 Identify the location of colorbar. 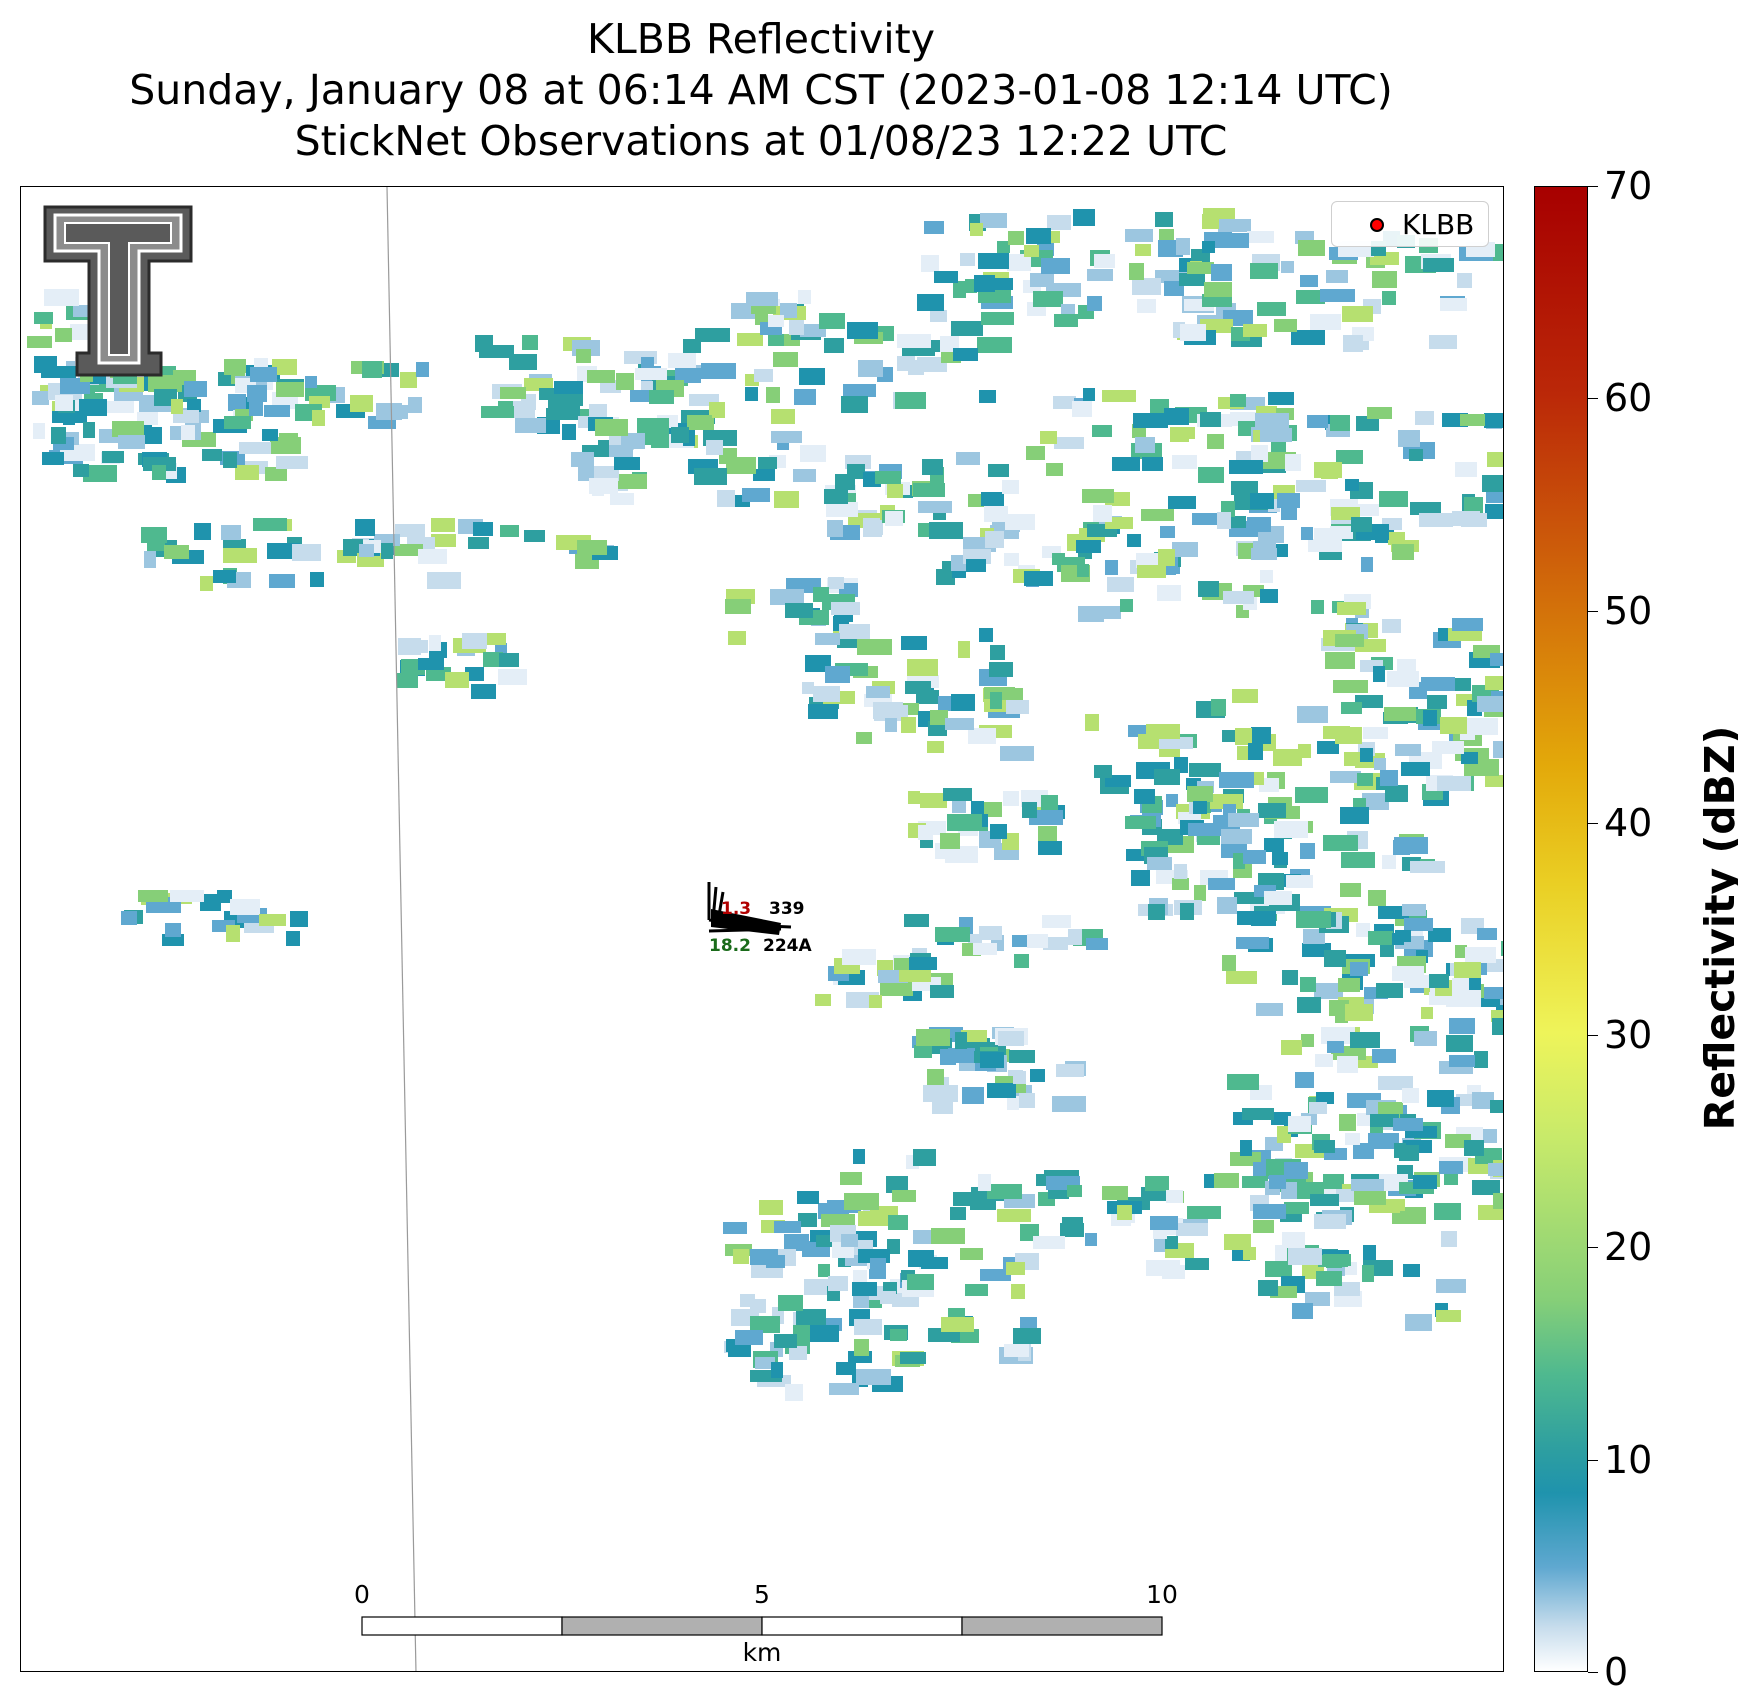
(1561, 929).